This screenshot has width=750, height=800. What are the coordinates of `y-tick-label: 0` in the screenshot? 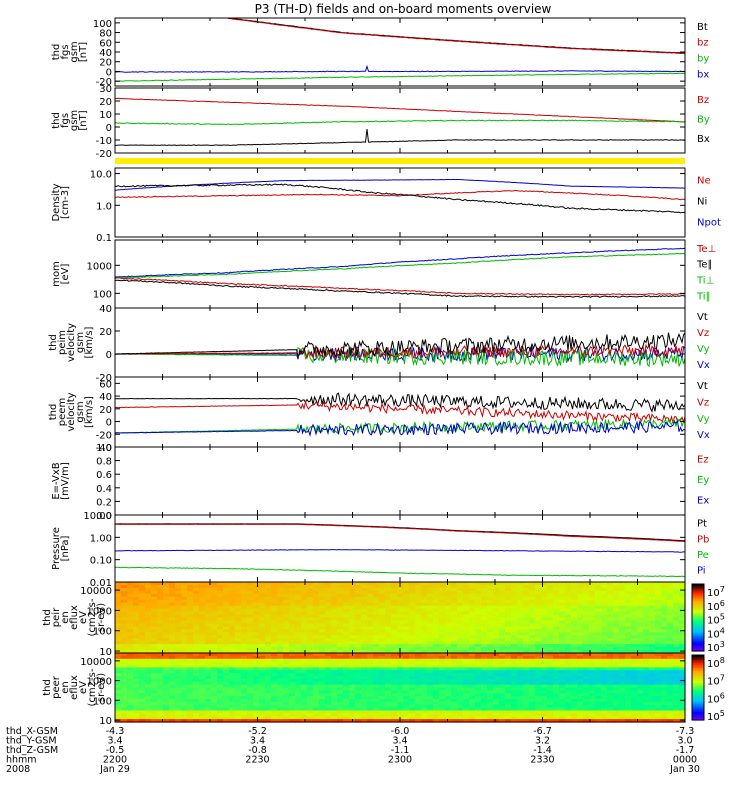 It's located at (109, 355).